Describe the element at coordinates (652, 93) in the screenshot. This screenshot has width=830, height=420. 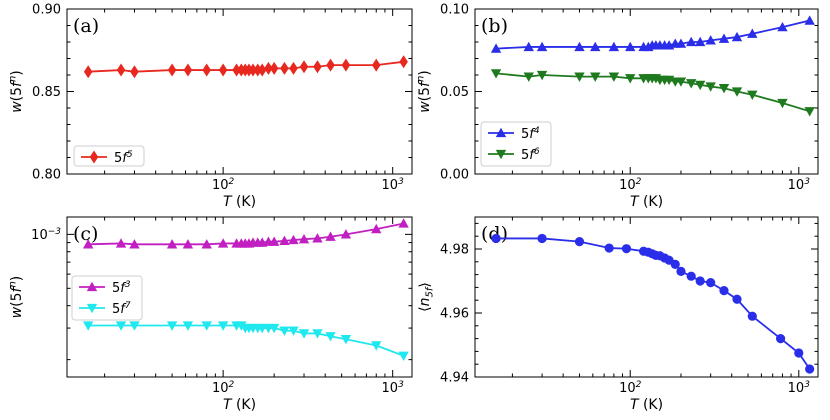
I see `series-5f6` at that location.